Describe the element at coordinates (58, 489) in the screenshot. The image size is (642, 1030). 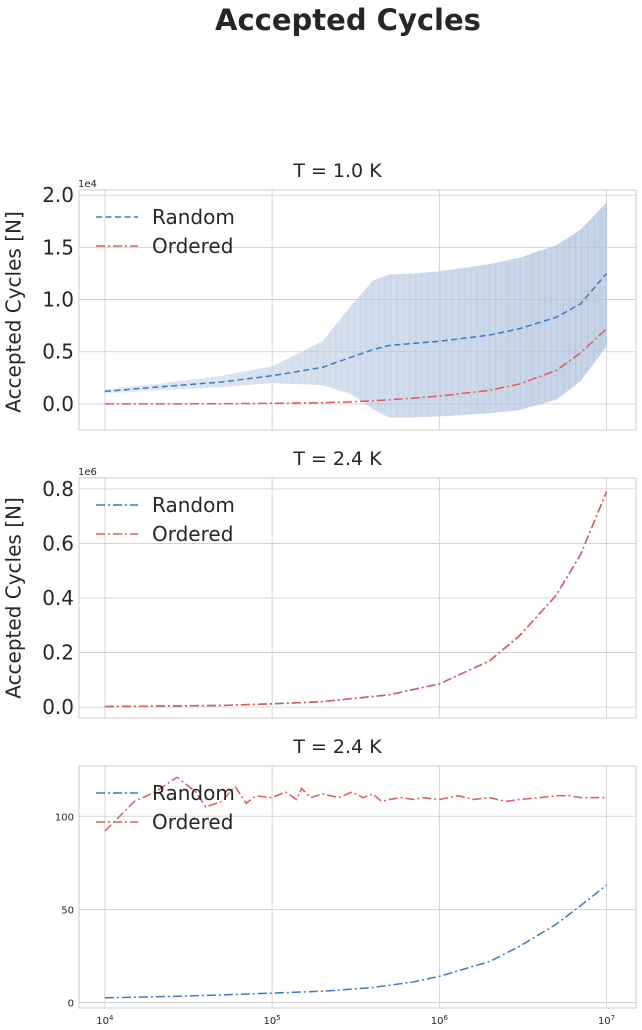
I see `y-tick-label: 0.8` at that location.